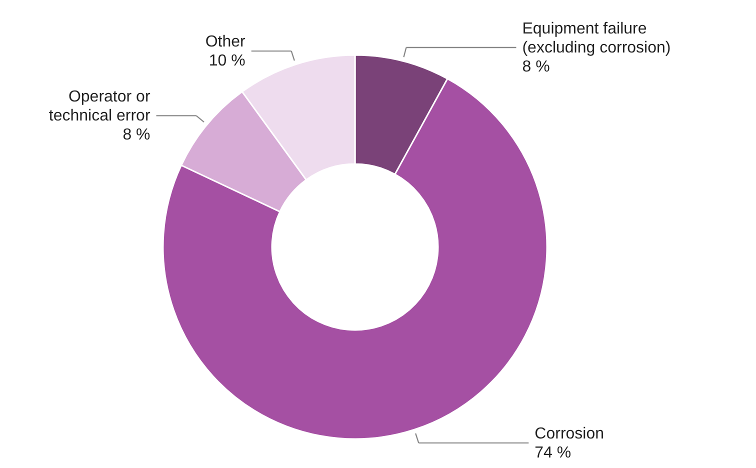 The image size is (756, 468). What do you see at coordinates (99, 106) in the screenshot?
I see `slice-label: Operator or technical error` at bounding box center [99, 106].